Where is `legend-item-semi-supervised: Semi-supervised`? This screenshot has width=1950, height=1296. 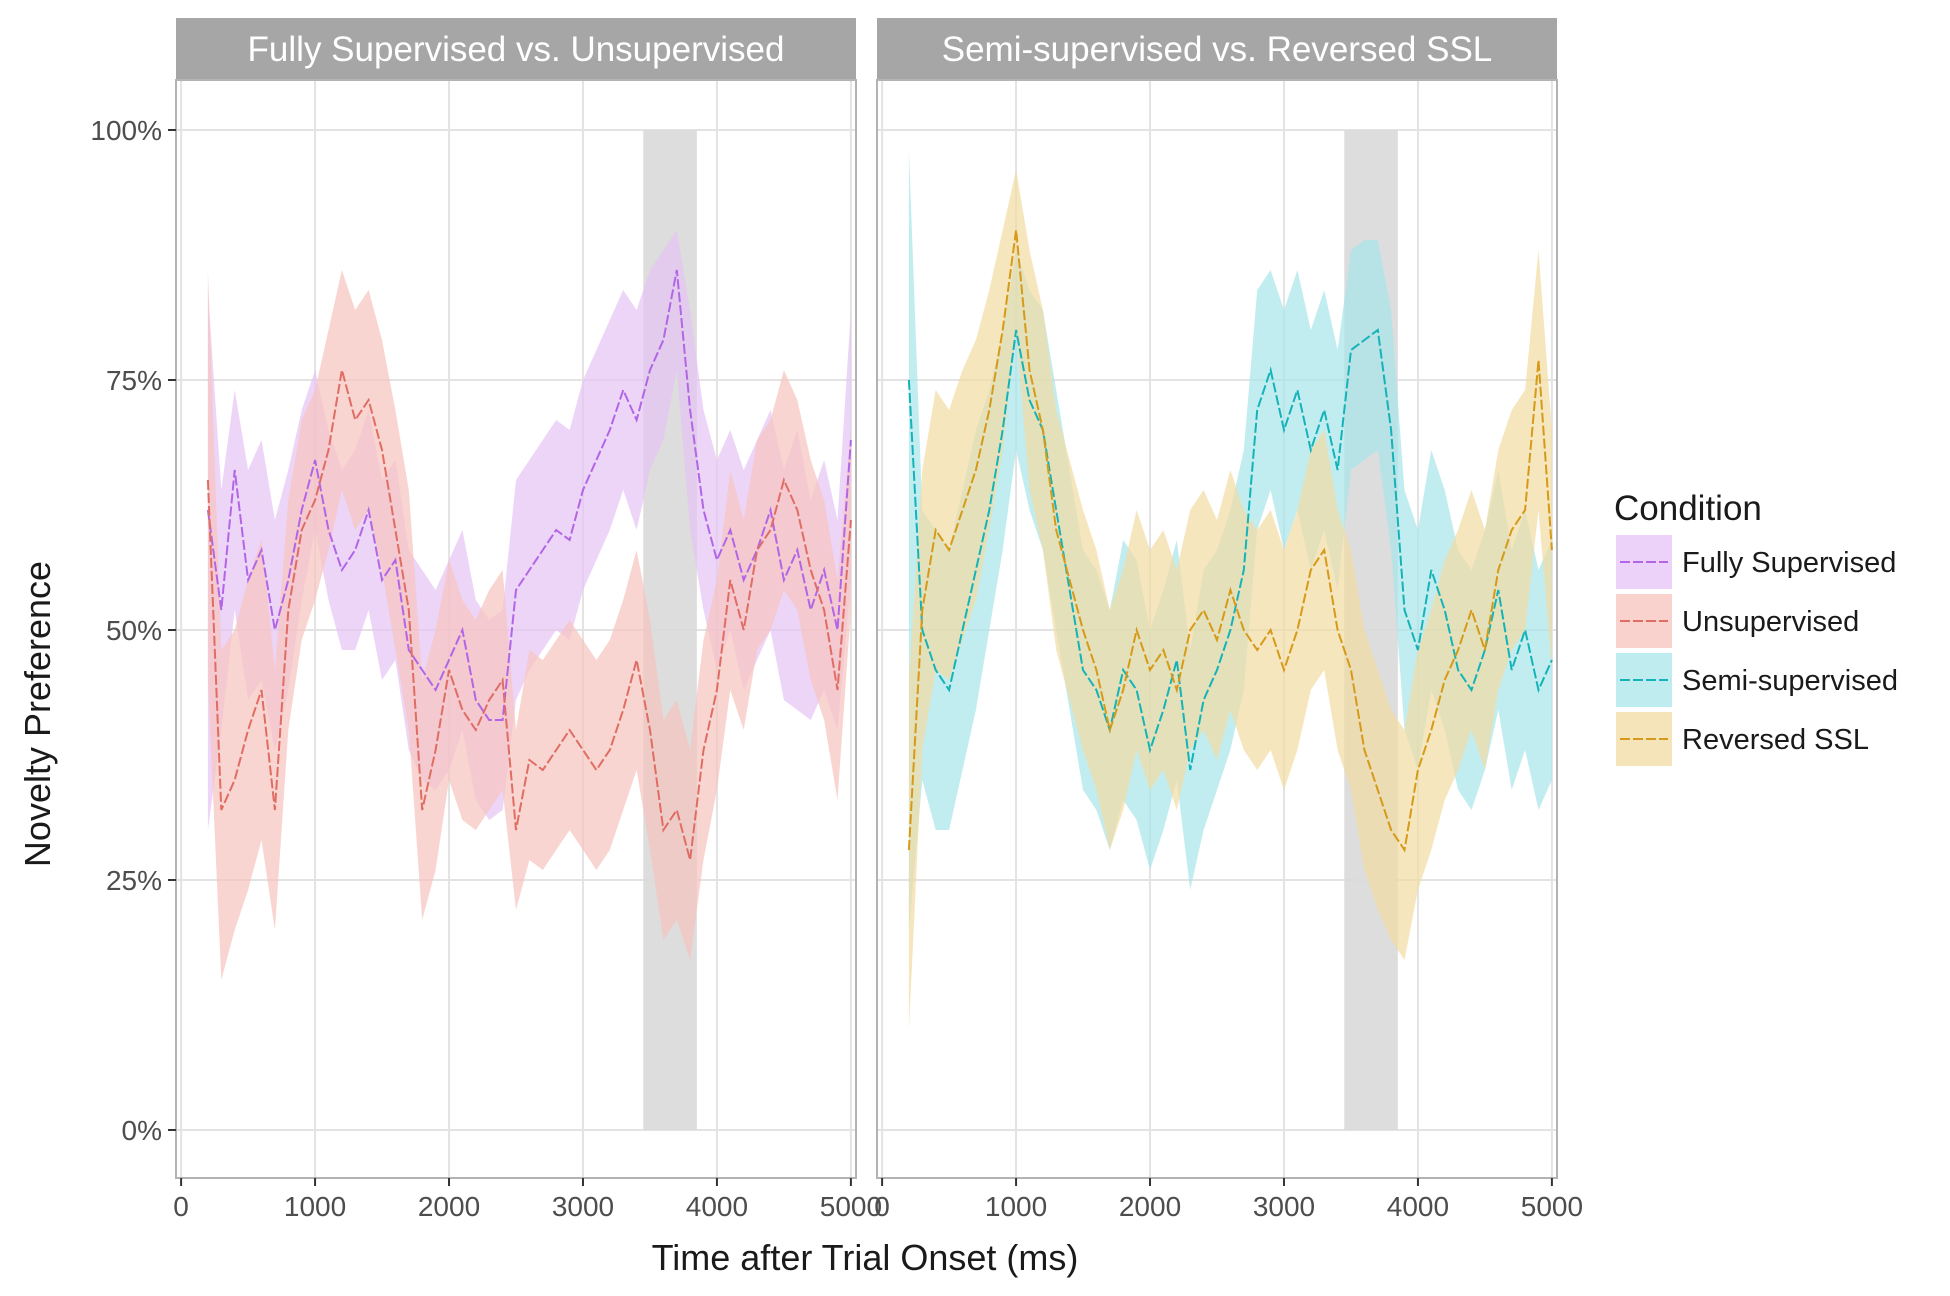
legend-item-semi-supervised: Semi-supervised is located at coordinates (1757, 680).